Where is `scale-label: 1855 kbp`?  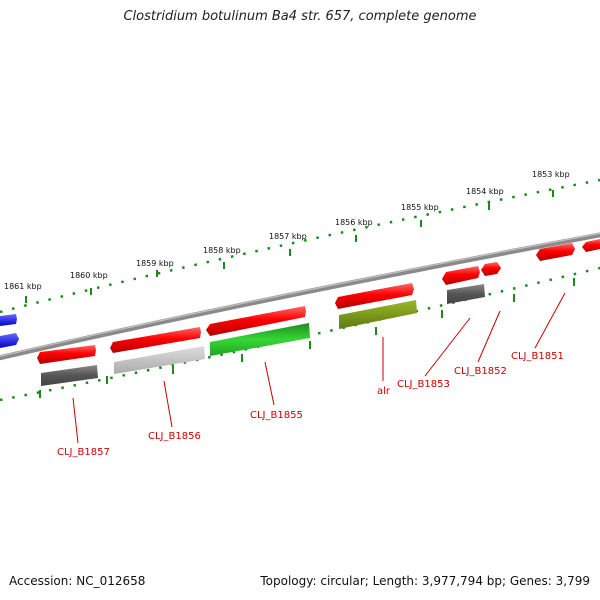
scale-label: 1855 kbp is located at coordinates (420, 207).